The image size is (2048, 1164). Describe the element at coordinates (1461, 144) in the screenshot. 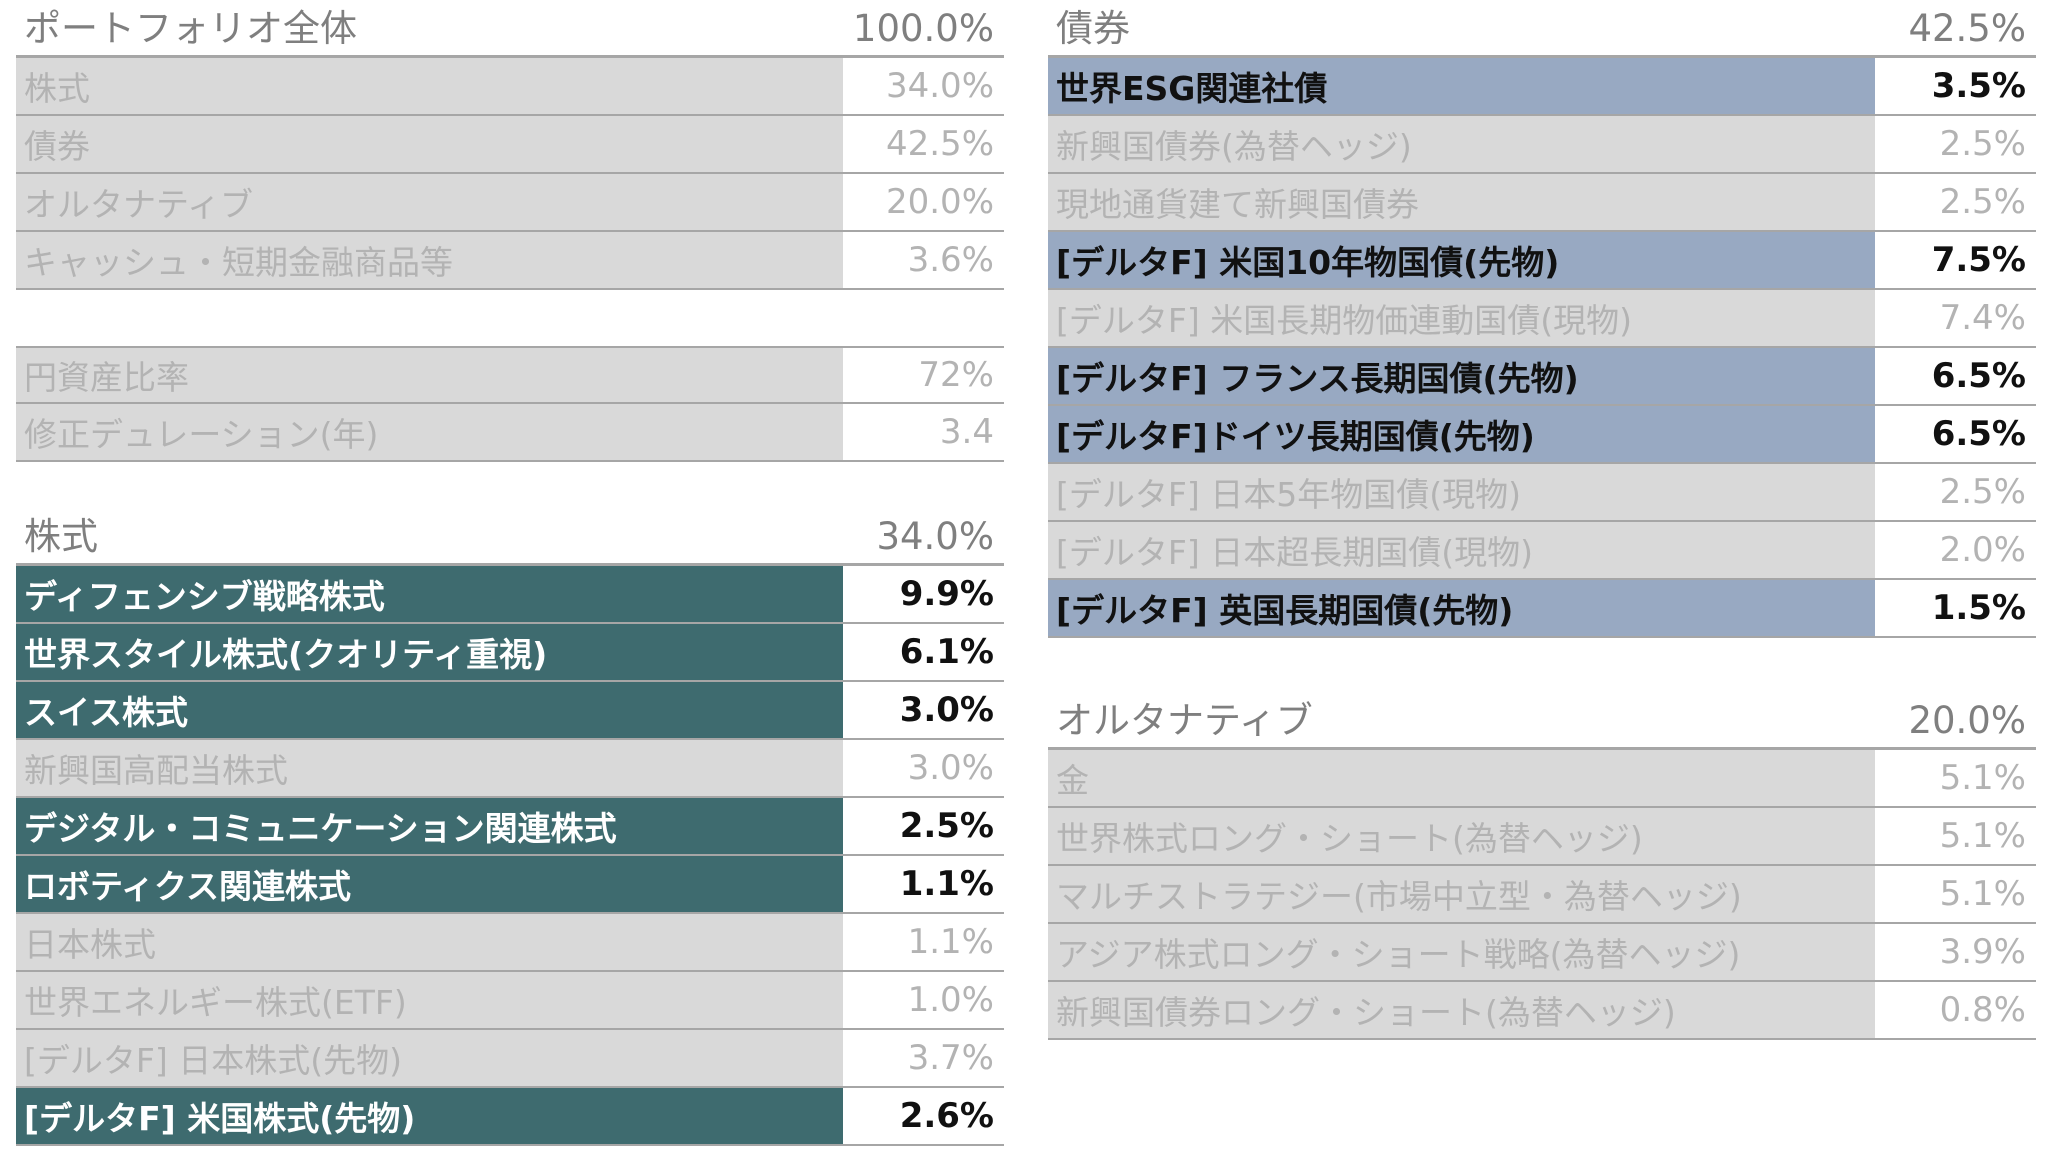

I see `row-label: 新興国債券(為替ヘッジ)` at that location.